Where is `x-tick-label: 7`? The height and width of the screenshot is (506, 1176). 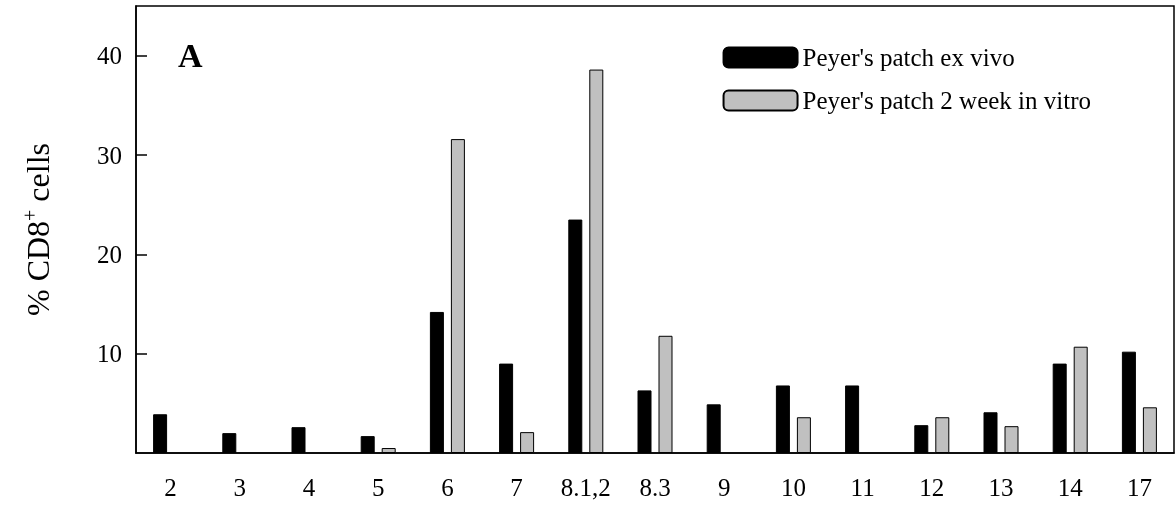
x-tick-label: 7 is located at coordinates (516, 487).